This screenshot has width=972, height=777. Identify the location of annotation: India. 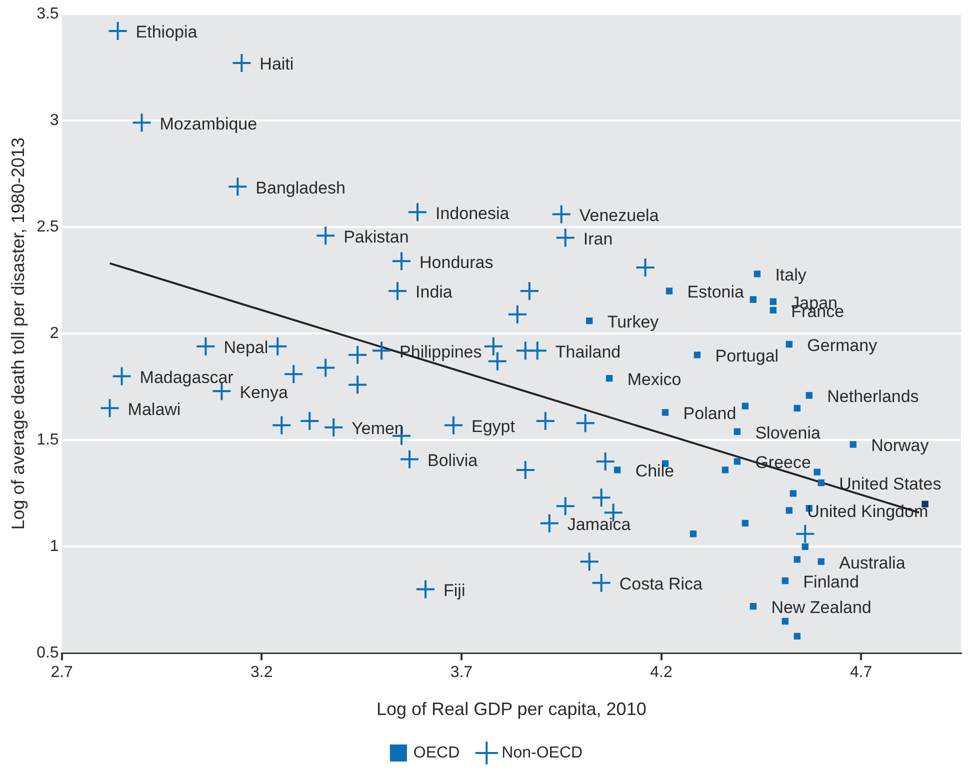
(434, 292).